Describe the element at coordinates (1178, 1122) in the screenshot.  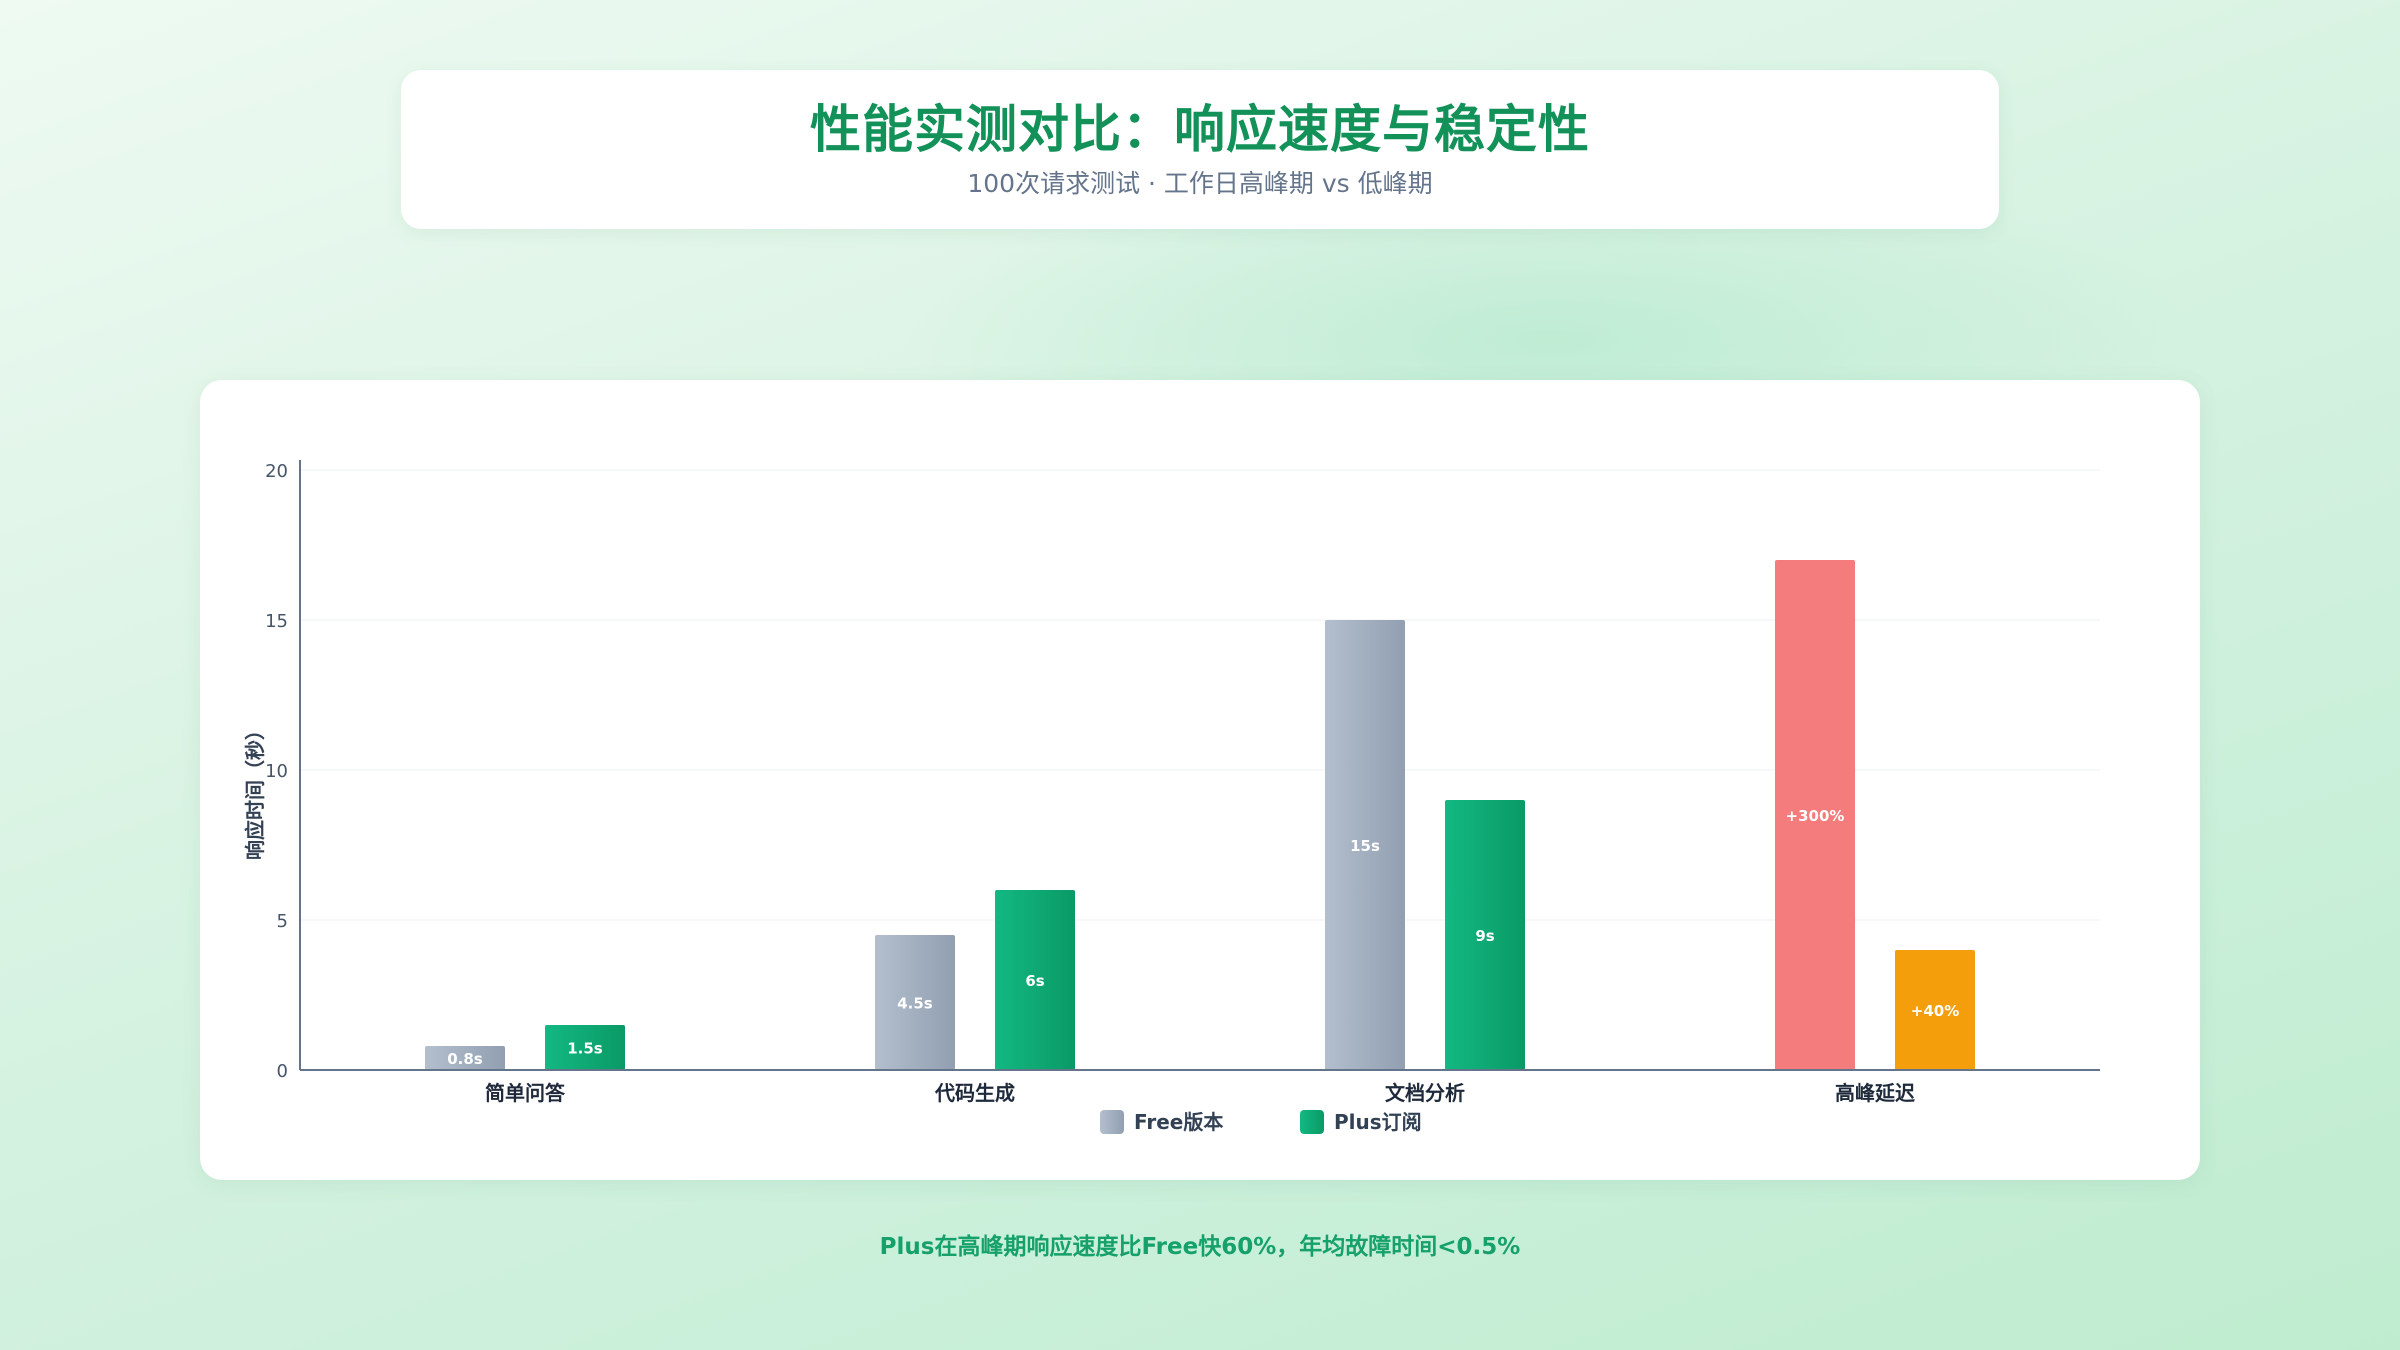
I see `legend-label: Free版本` at that location.